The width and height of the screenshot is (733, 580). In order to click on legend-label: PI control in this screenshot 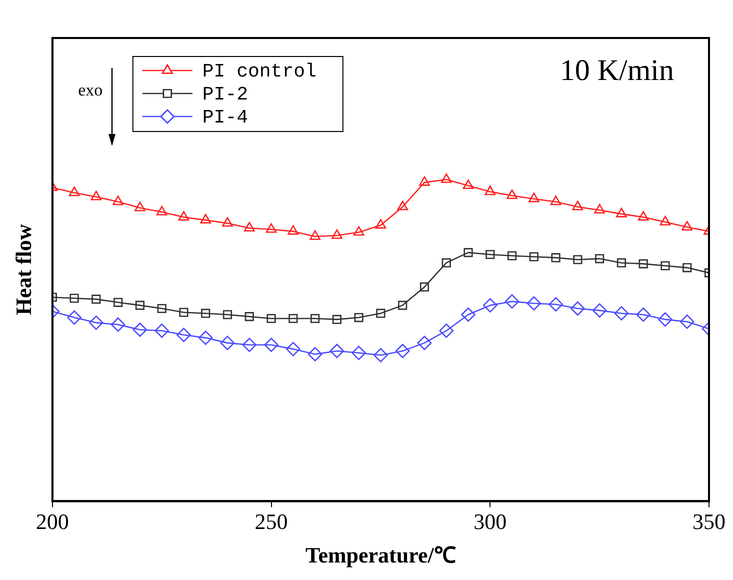, I will do `click(259, 71)`.